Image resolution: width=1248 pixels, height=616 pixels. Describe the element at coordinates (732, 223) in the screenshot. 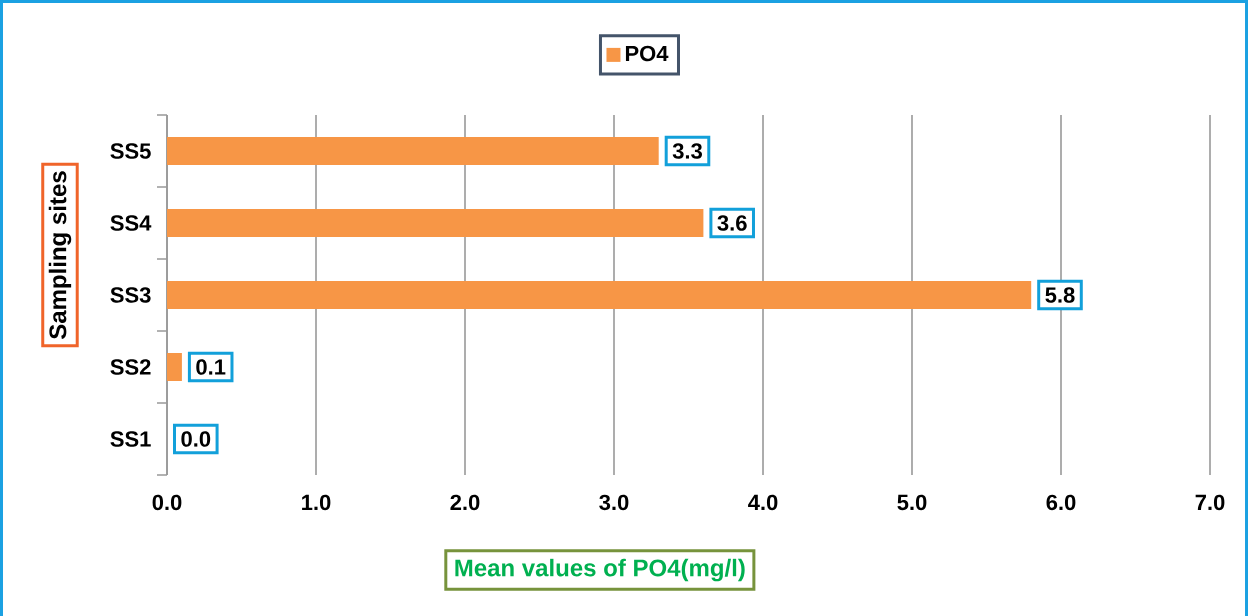

I see `data-label: 3.6` at that location.